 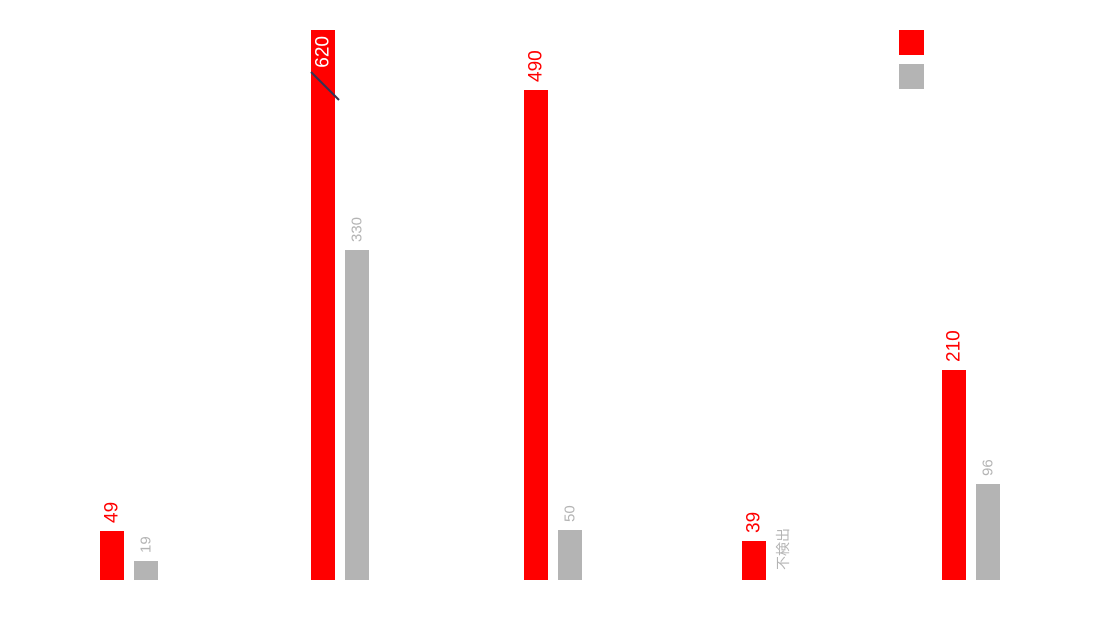 I want to click on axis-break-mark, so click(x=325, y=86).